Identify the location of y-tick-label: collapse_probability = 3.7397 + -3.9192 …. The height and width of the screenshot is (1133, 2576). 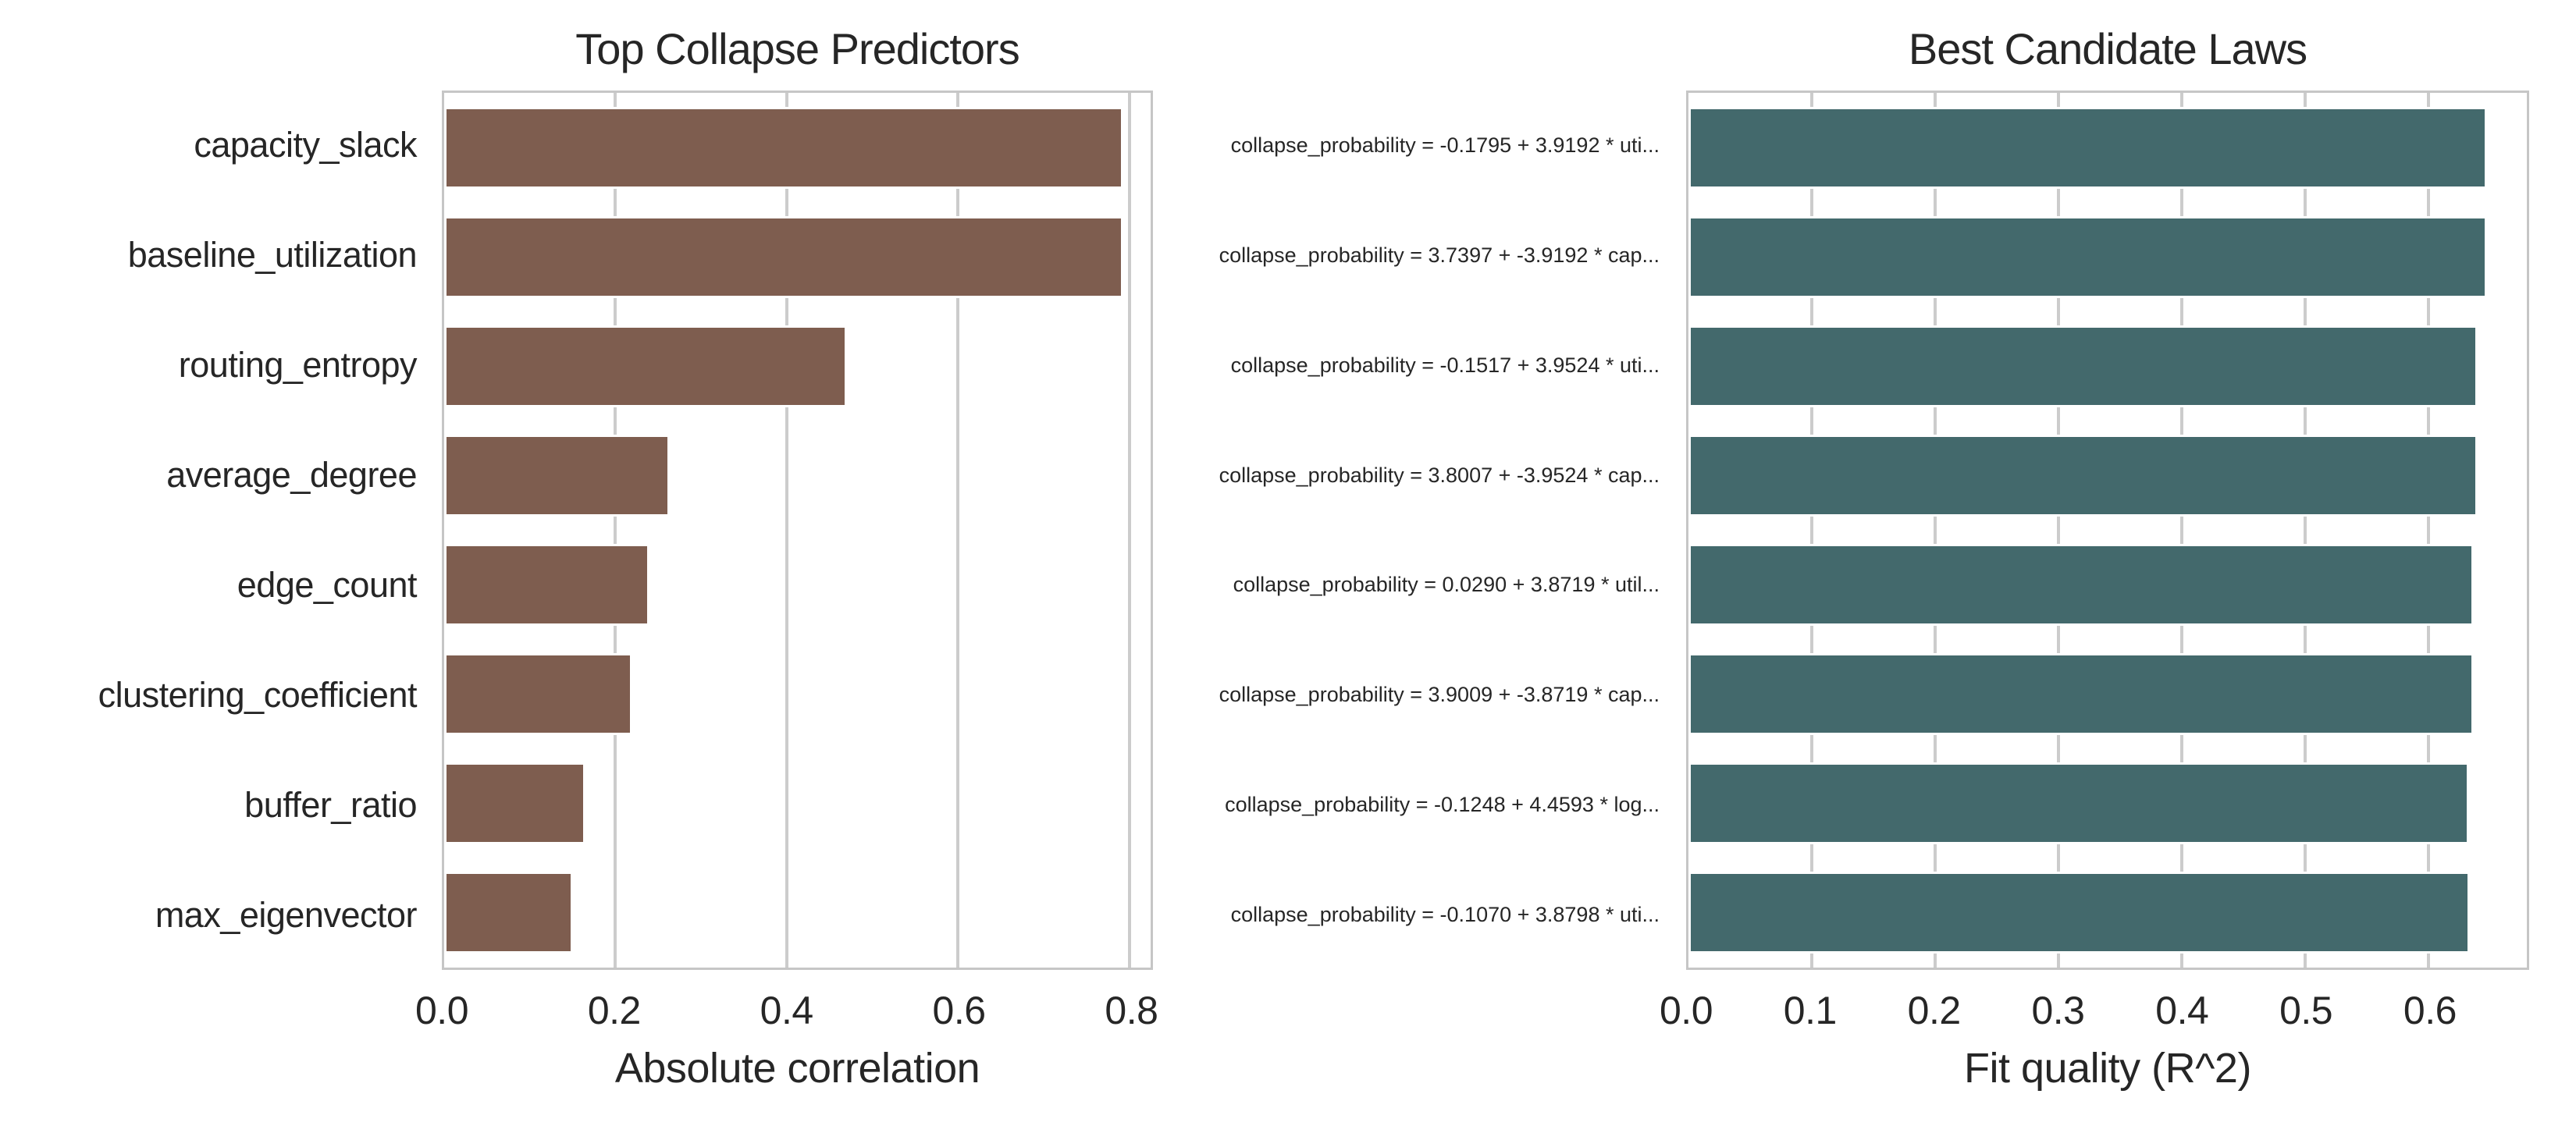
(1439, 255).